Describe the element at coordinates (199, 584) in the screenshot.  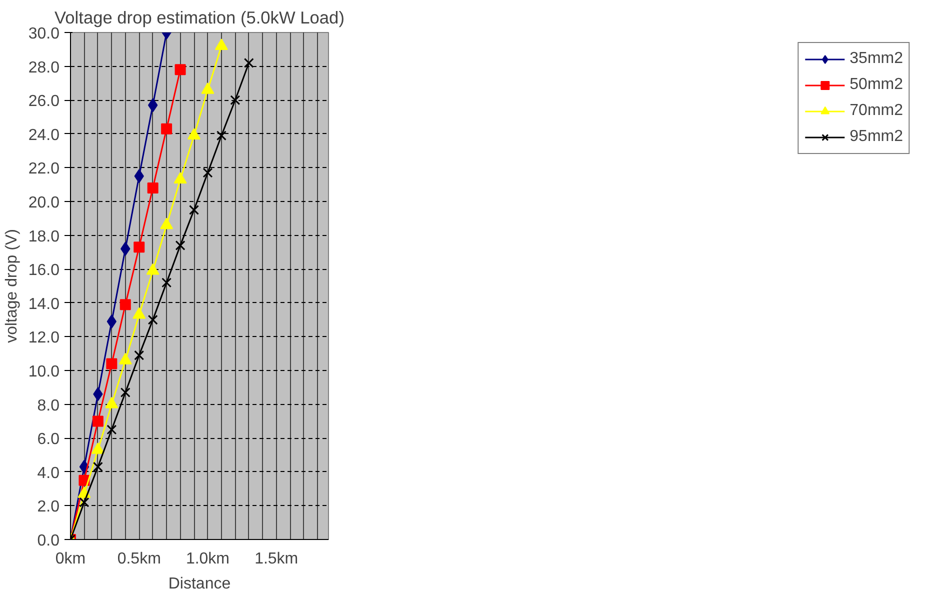
I see `x-axis-title: Distance` at that location.